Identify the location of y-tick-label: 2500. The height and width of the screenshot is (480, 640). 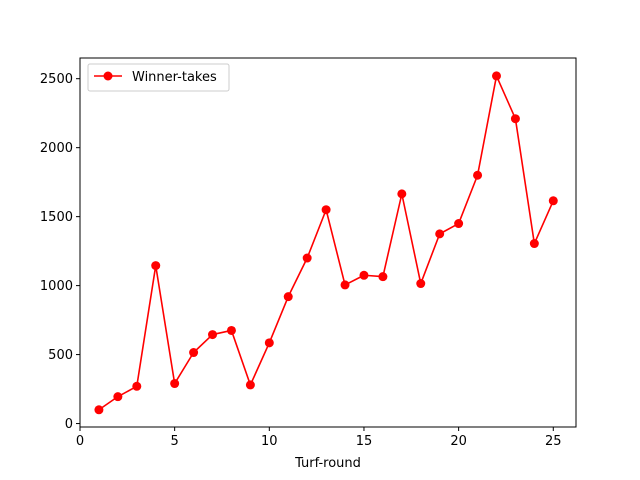
(56, 79).